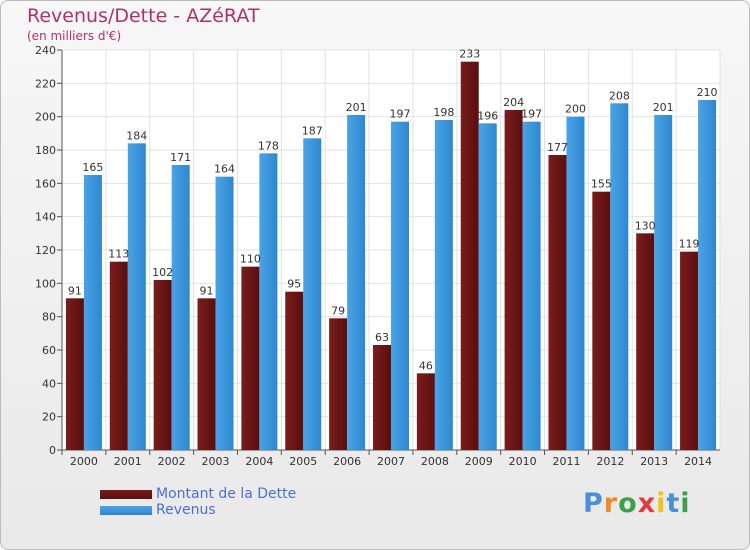 The width and height of the screenshot is (750, 550). What do you see at coordinates (426, 365) in the screenshot?
I see `data-label: 46` at bounding box center [426, 365].